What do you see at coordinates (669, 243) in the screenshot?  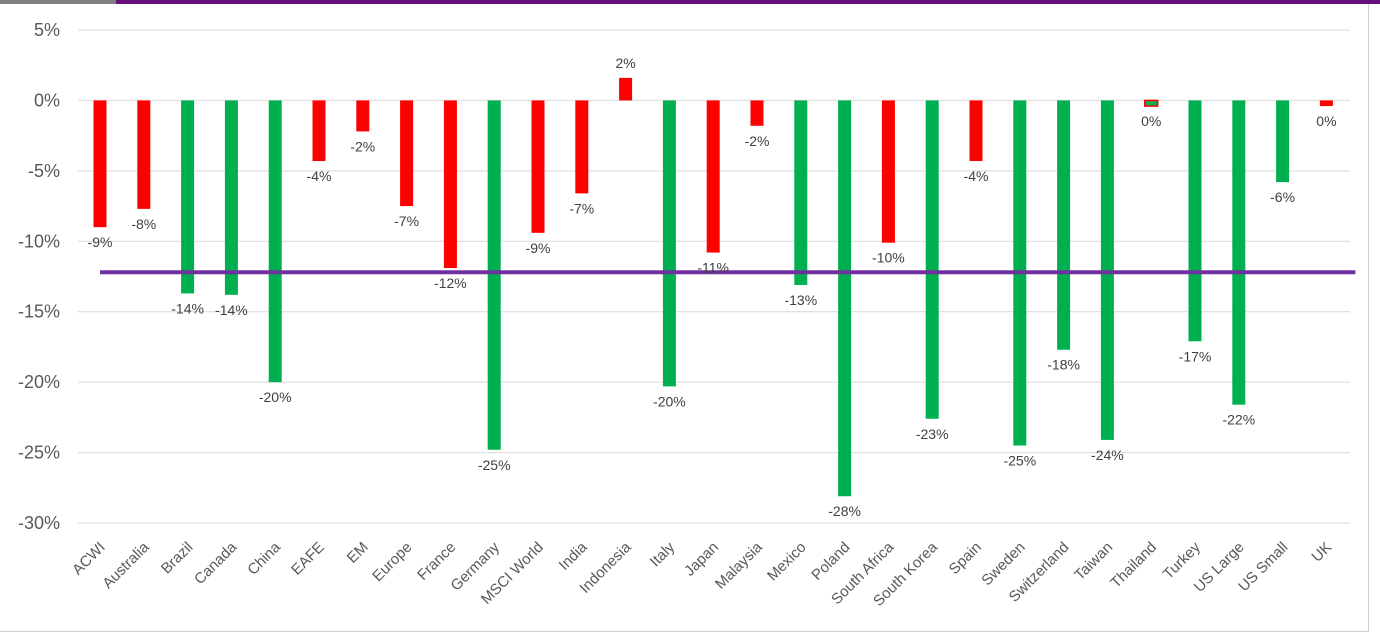 I see `bar-italy` at bounding box center [669, 243].